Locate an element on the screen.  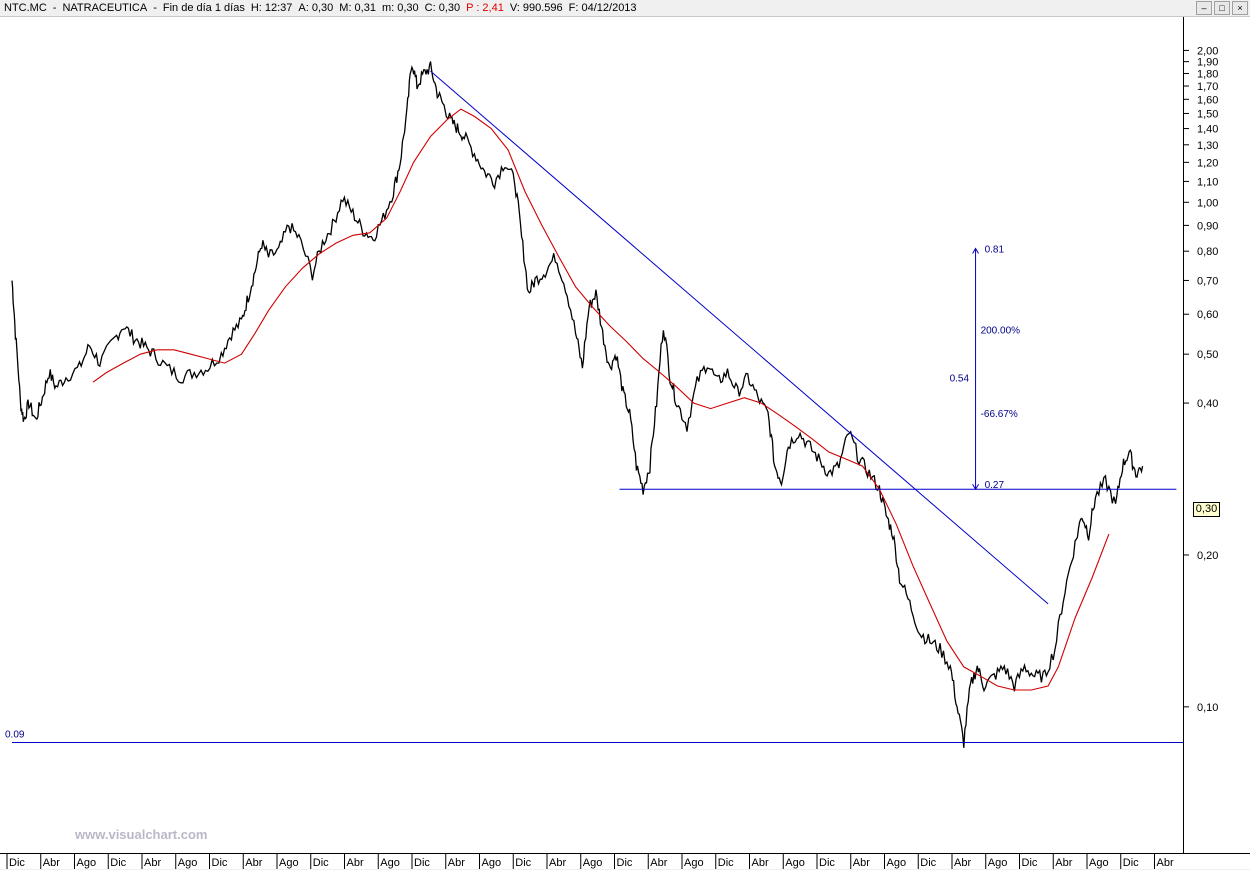
minimize-icon: – is located at coordinates (1204, 8).